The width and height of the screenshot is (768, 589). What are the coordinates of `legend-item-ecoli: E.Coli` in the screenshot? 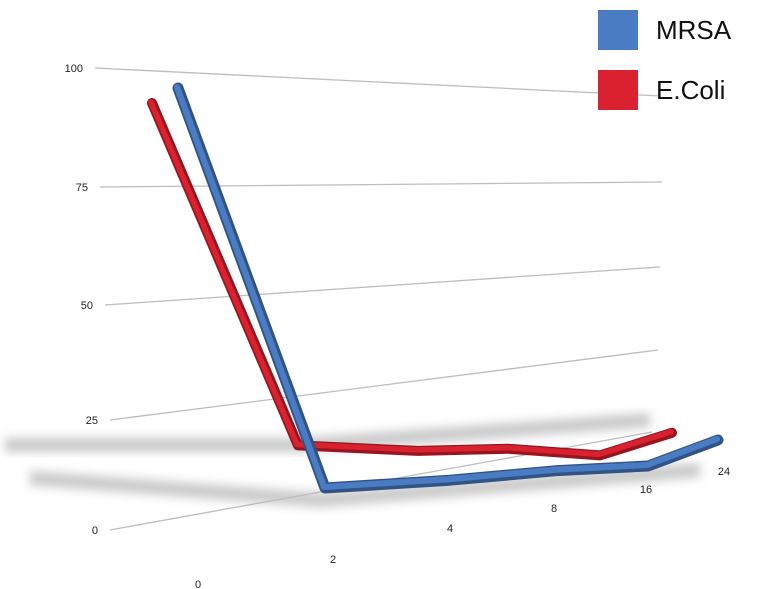 It's located at (664, 90).